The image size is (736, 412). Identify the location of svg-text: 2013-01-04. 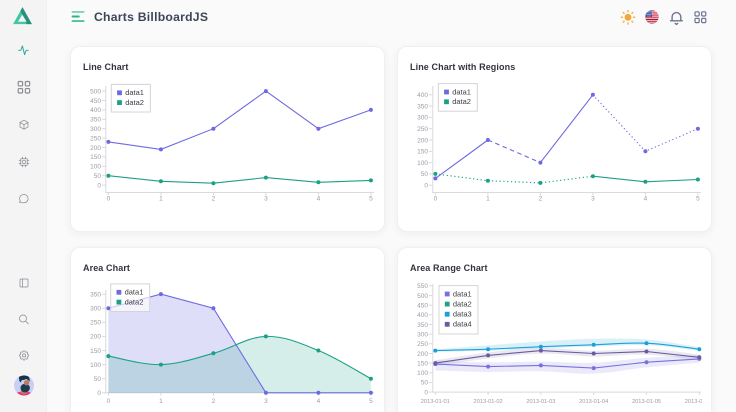
(593, 402).